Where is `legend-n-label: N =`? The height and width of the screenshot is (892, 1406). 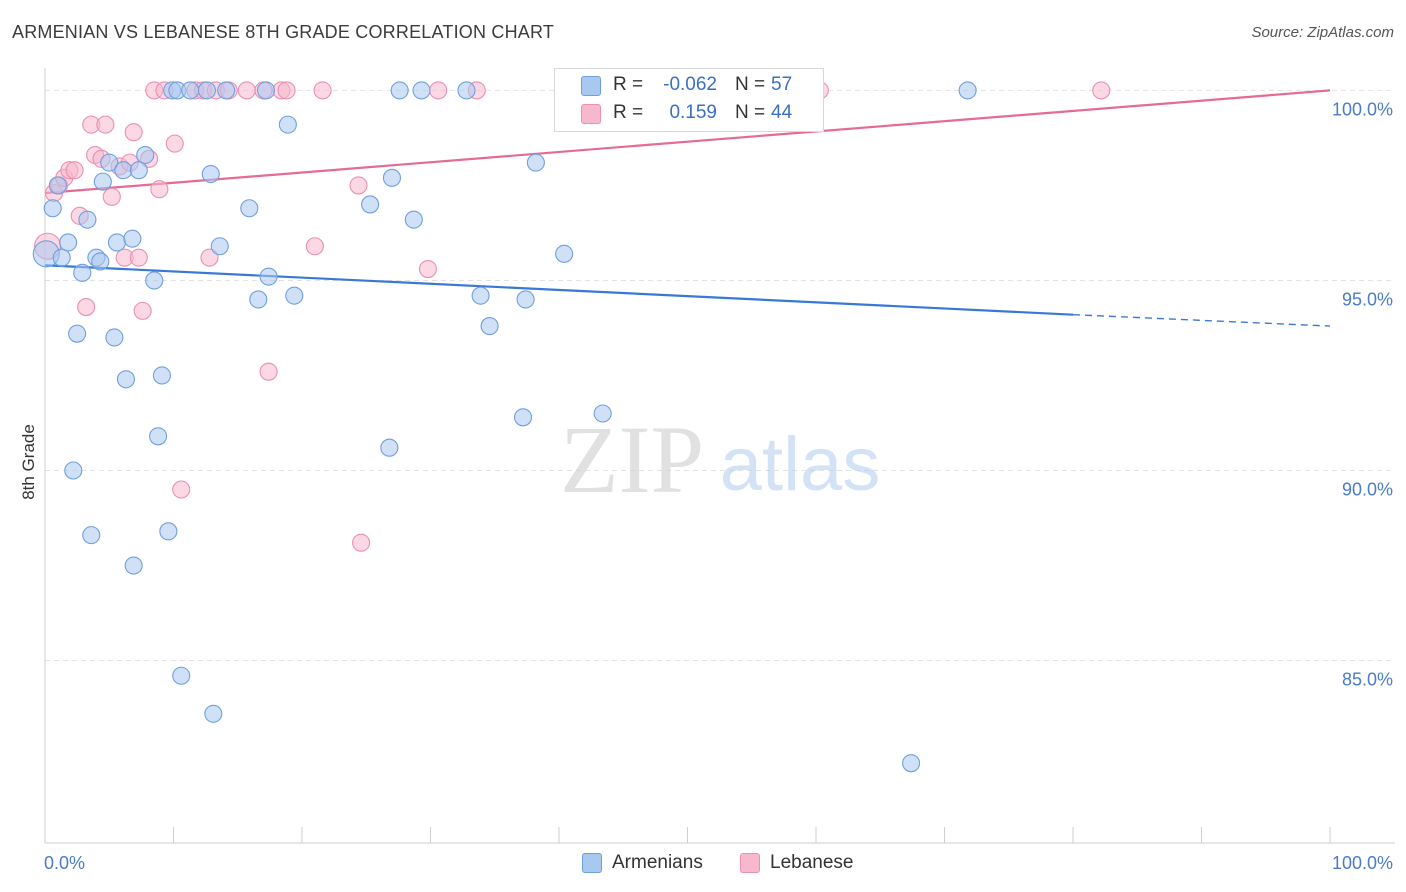 legend-n-label: N = is located at coordinates (750, 84).